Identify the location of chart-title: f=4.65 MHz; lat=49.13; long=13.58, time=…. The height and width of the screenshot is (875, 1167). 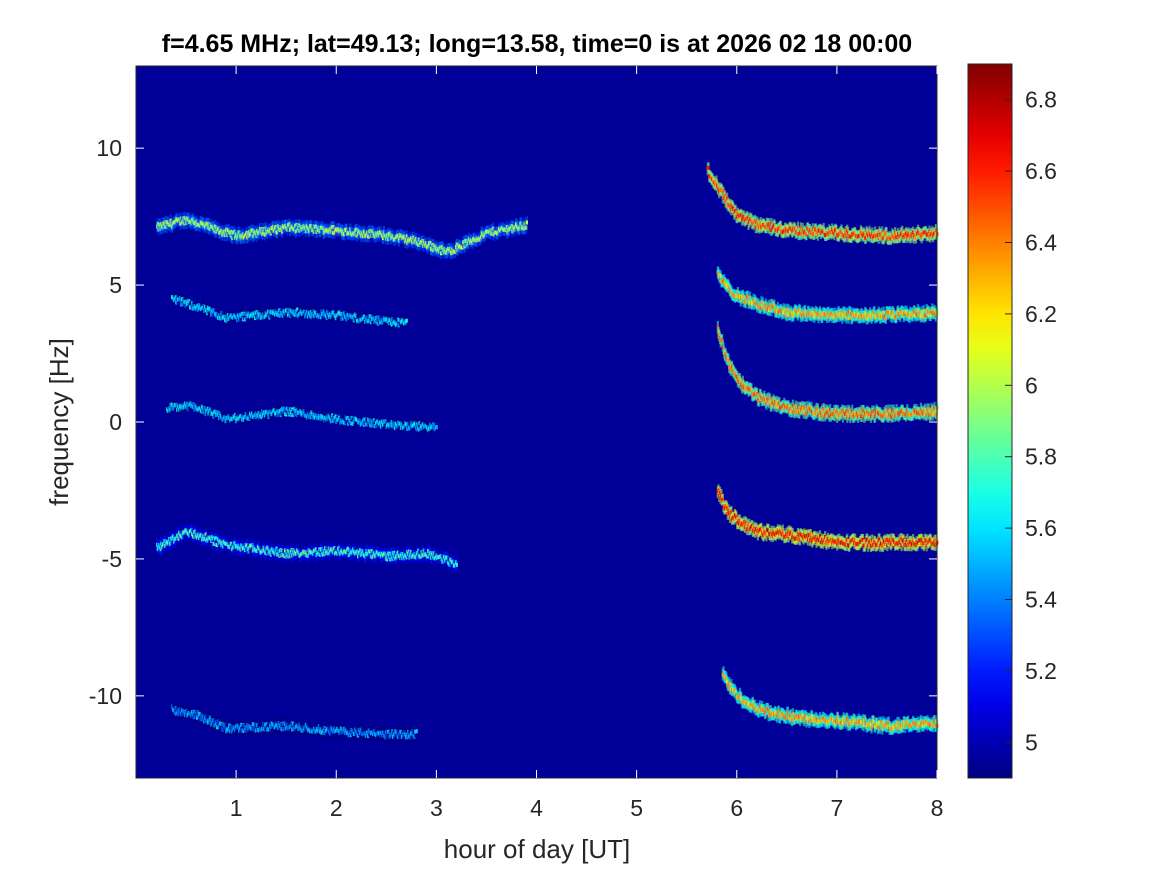
(537, 44).